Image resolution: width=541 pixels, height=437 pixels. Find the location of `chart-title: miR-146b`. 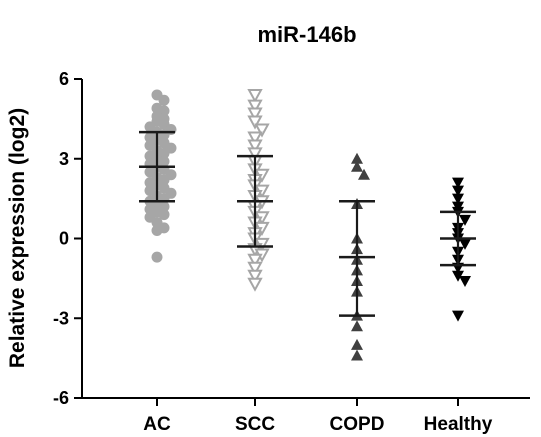

chart-title: miR-146b is located at coordinates (306, 34).